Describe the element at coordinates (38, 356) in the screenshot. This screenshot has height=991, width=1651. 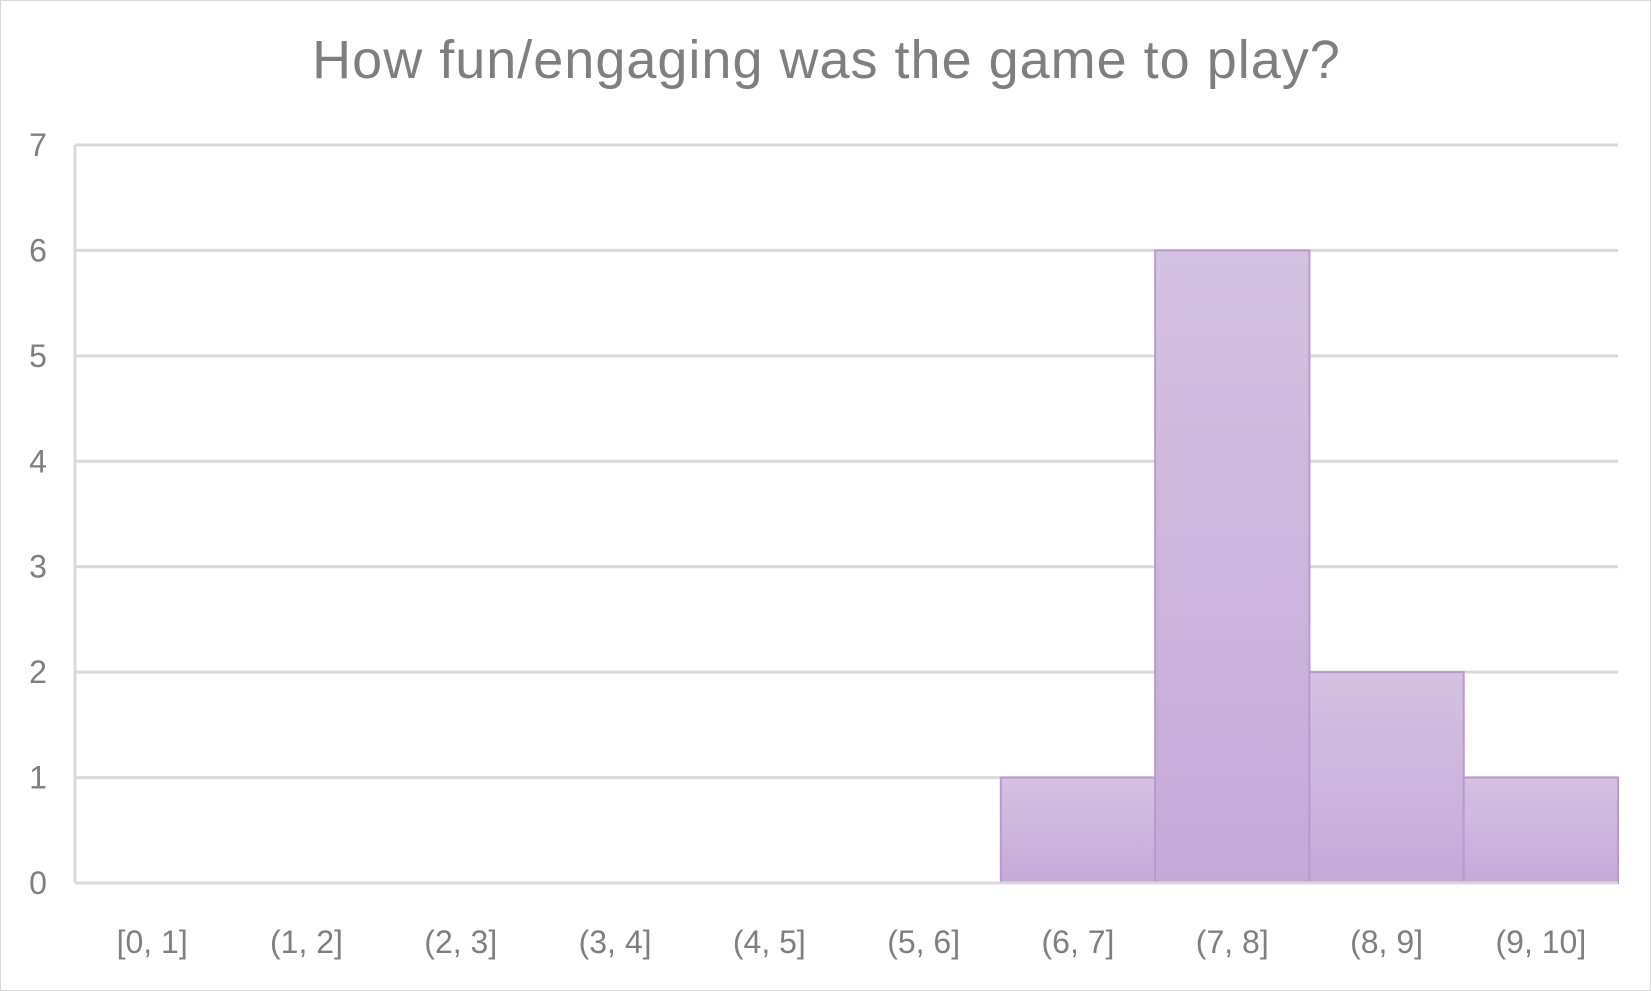
I see `y-tick-label-5: 5` at that location.